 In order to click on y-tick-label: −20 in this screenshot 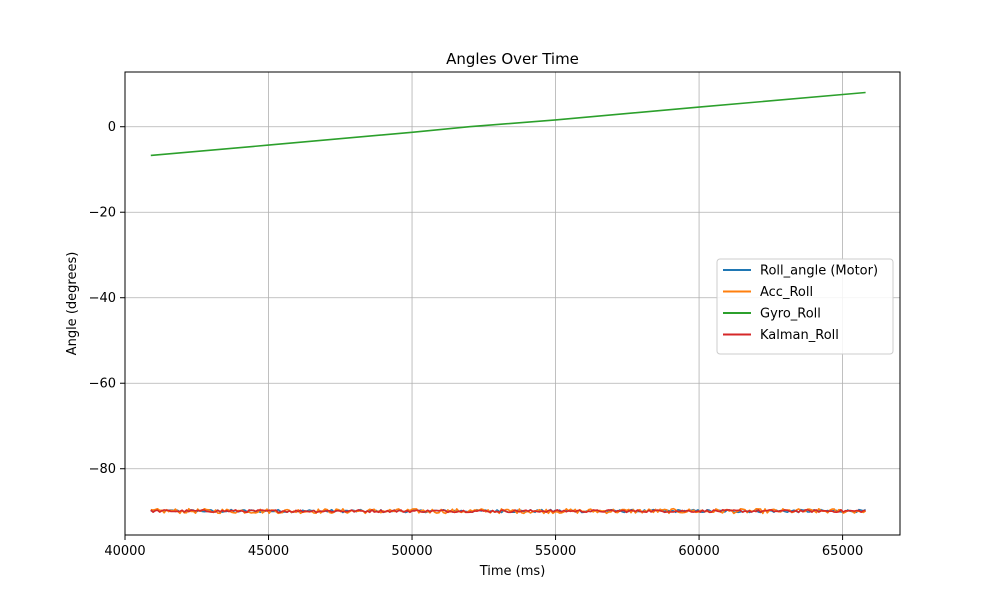, I will do `click(102, 213)`.